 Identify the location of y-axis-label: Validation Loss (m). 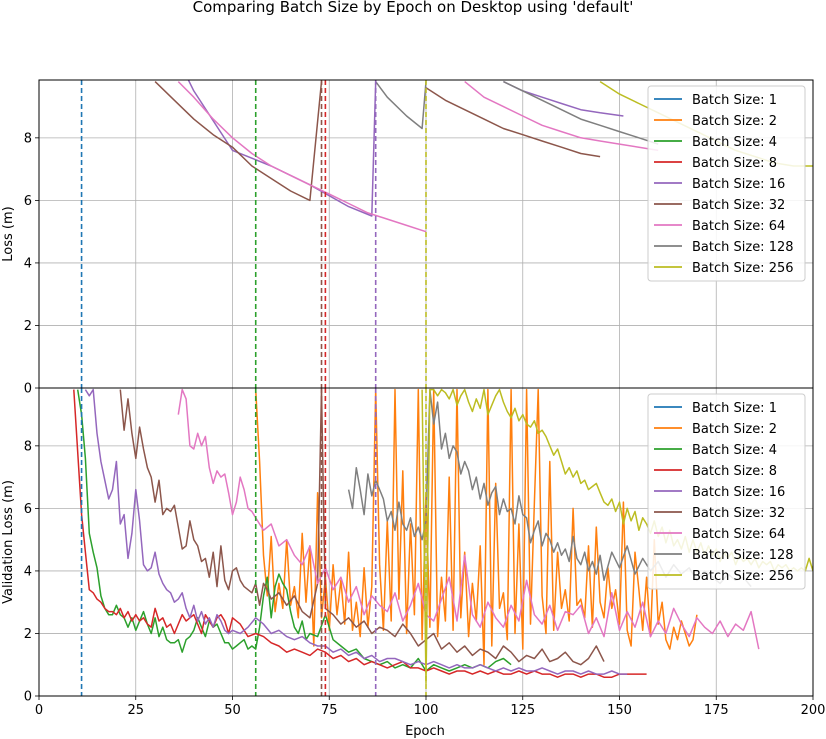
(8, 542).